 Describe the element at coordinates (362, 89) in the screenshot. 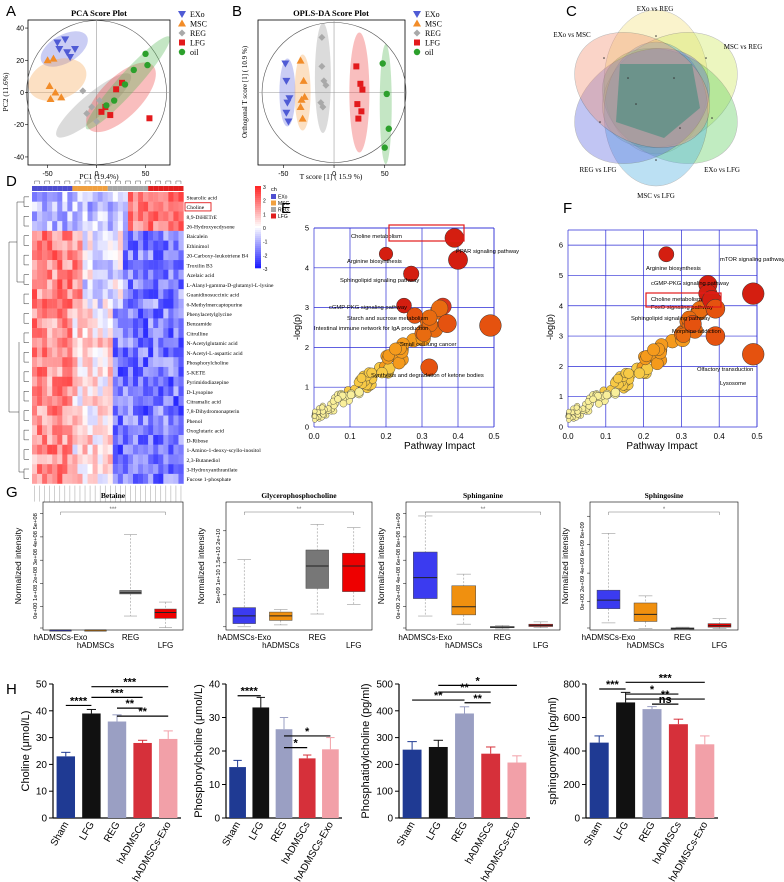

I see `point-lfg-square` at that location.